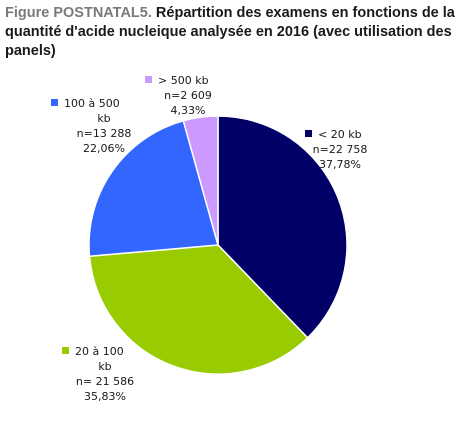 The width and height of the screenshot is (464, 427). Describe the element at coordinates (183, 80) in the screenshot. I see `slice-label-line: > 500 kb` at that location.